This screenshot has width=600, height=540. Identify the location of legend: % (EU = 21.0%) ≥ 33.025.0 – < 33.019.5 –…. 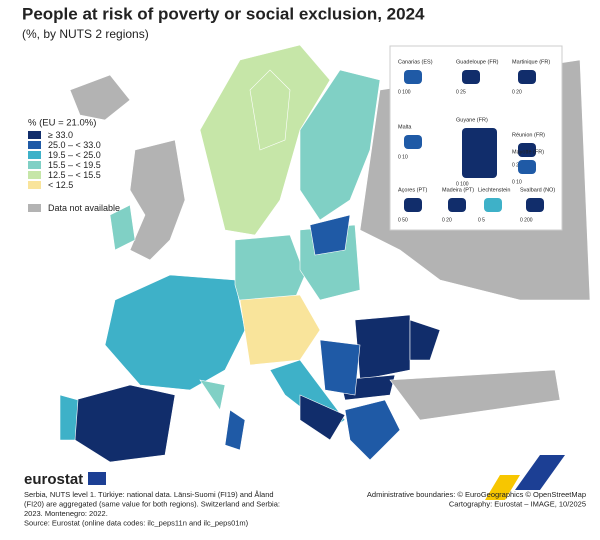
(74, 165).